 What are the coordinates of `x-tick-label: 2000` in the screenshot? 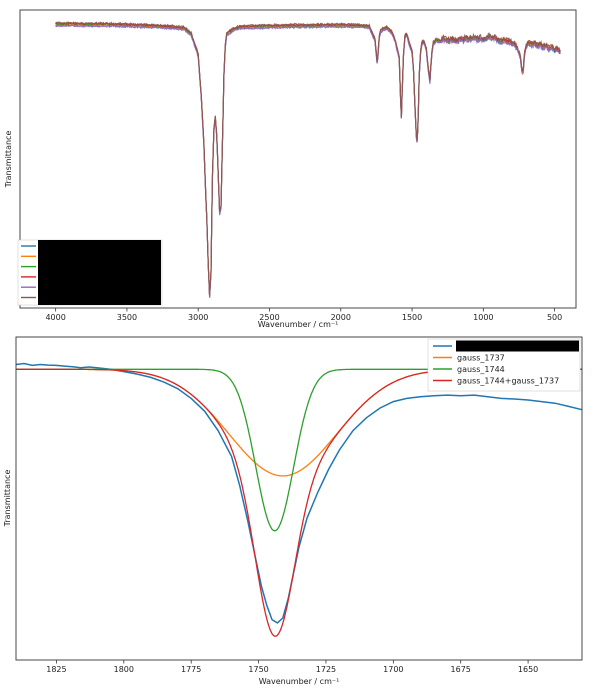 It's located at (341, 317).